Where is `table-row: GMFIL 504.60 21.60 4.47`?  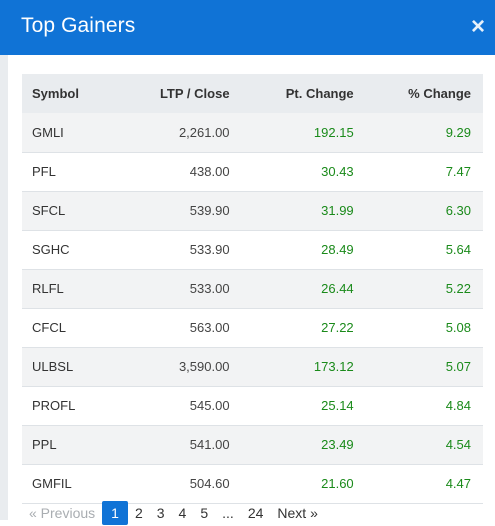 table-row: GMFIL 504.60 21.60 4.47 is located at coordinates (252, 483).